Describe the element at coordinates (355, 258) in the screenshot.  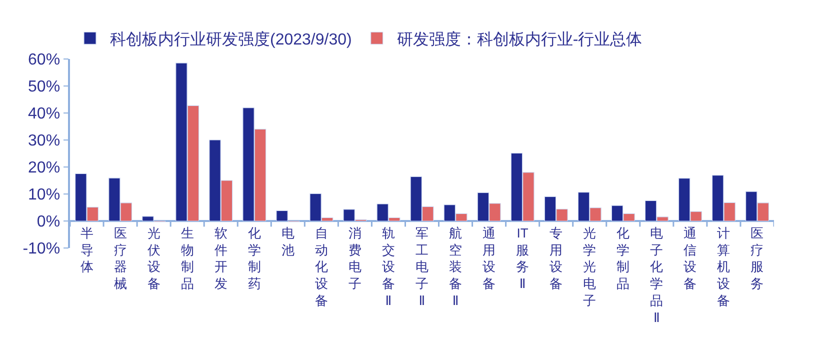
I see `x-tick-label: 消费电子` at that location.